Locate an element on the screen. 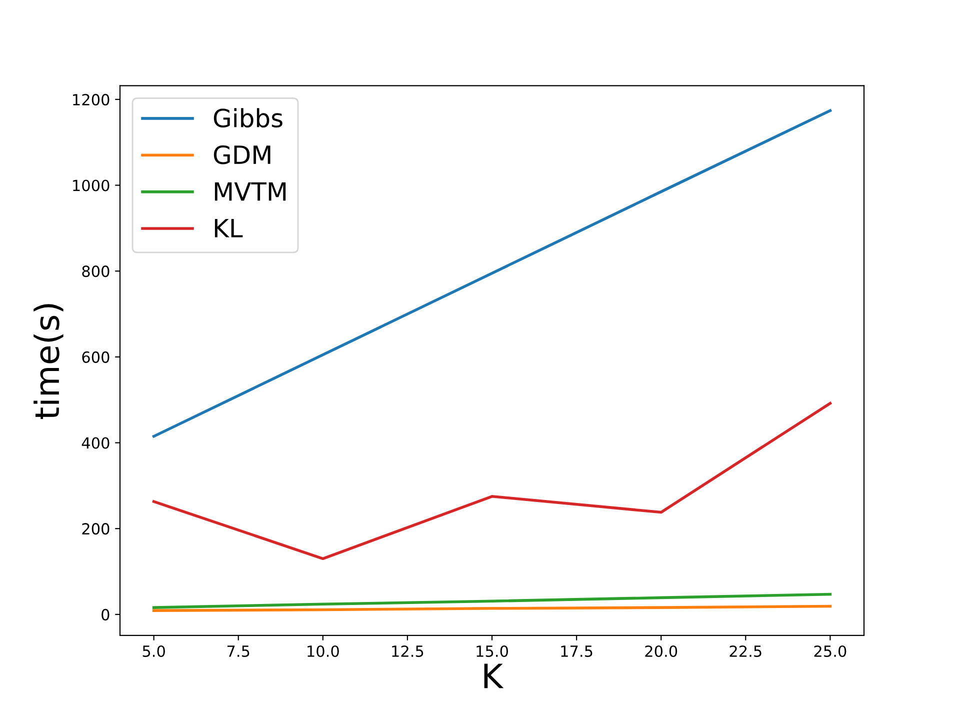 The image size is (960, 714). y-tick-label: 600 is located at coordinates (96, 357).